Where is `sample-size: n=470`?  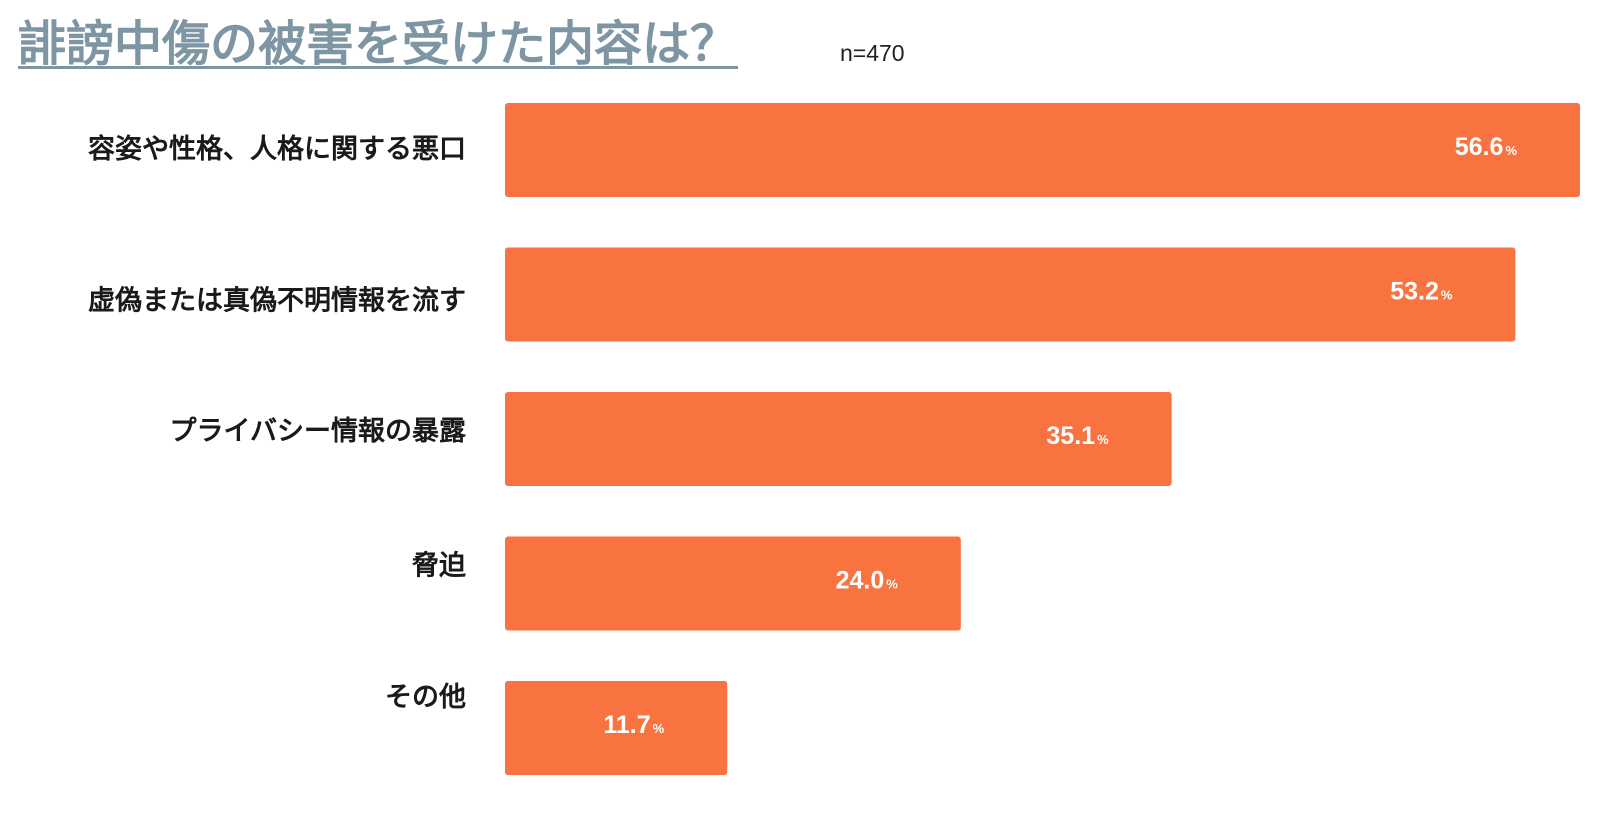 sample-size: n=470 is located at coordinates (872, 53).